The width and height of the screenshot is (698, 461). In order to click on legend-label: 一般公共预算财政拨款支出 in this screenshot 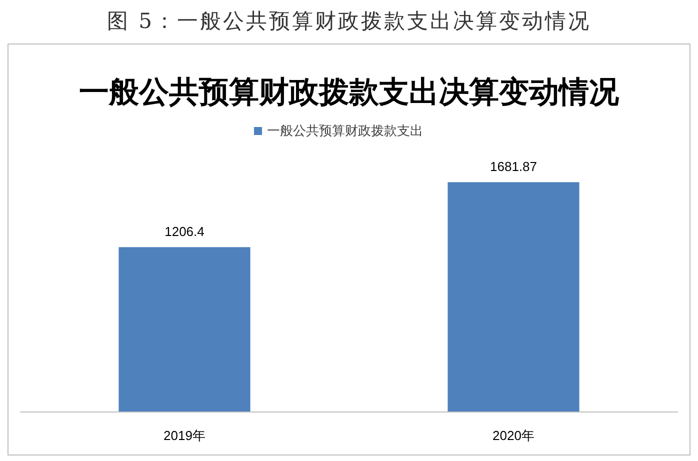, I will do `click(345, 130)`.